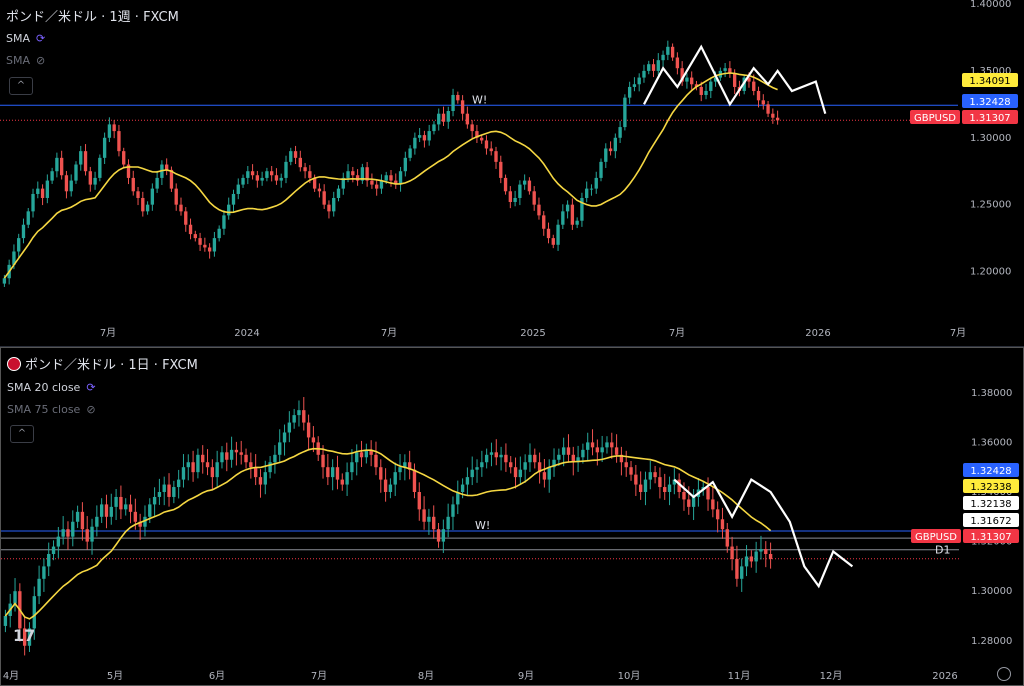 This screenshot has height=686, width=1024. I want to click on symbol-tag-label: GBPUSD, so click(935, 118).